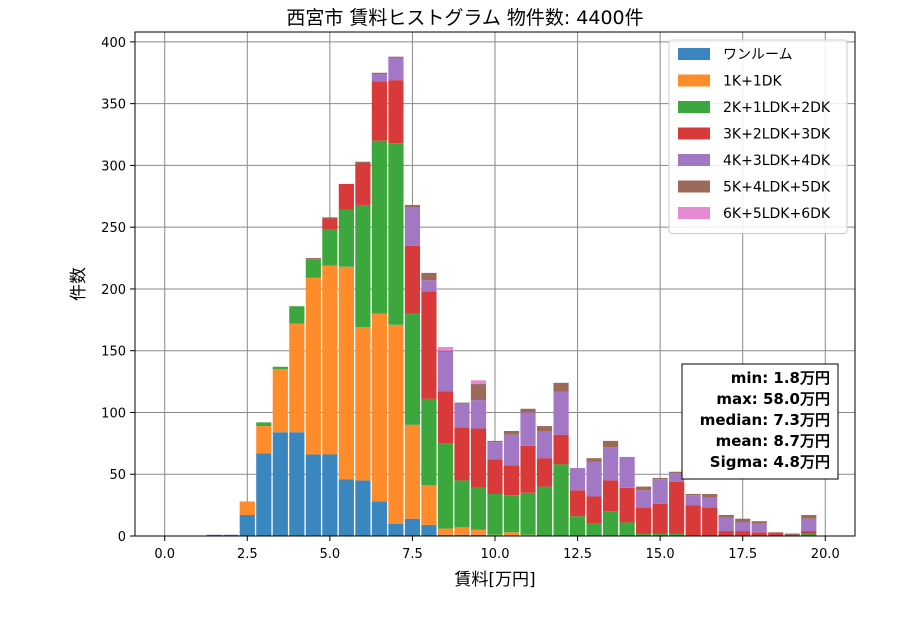  I want to click on chart-title: 西宮市 賃料ヒストグラム 物件数: 4400件, so click(464, 18).